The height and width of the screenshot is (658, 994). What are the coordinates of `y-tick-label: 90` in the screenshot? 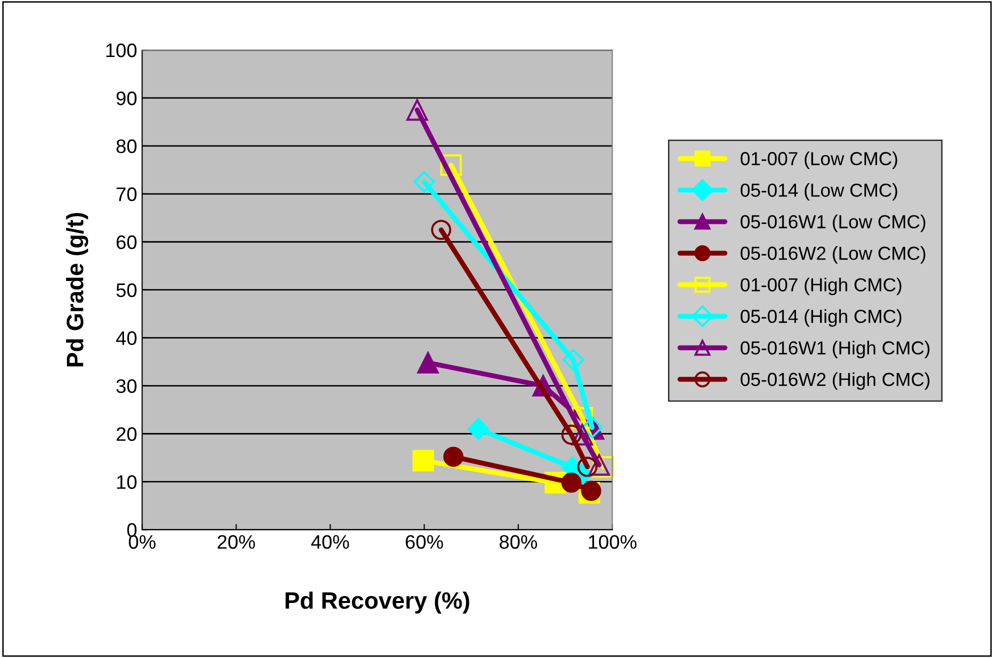 It's located at (126, 98).